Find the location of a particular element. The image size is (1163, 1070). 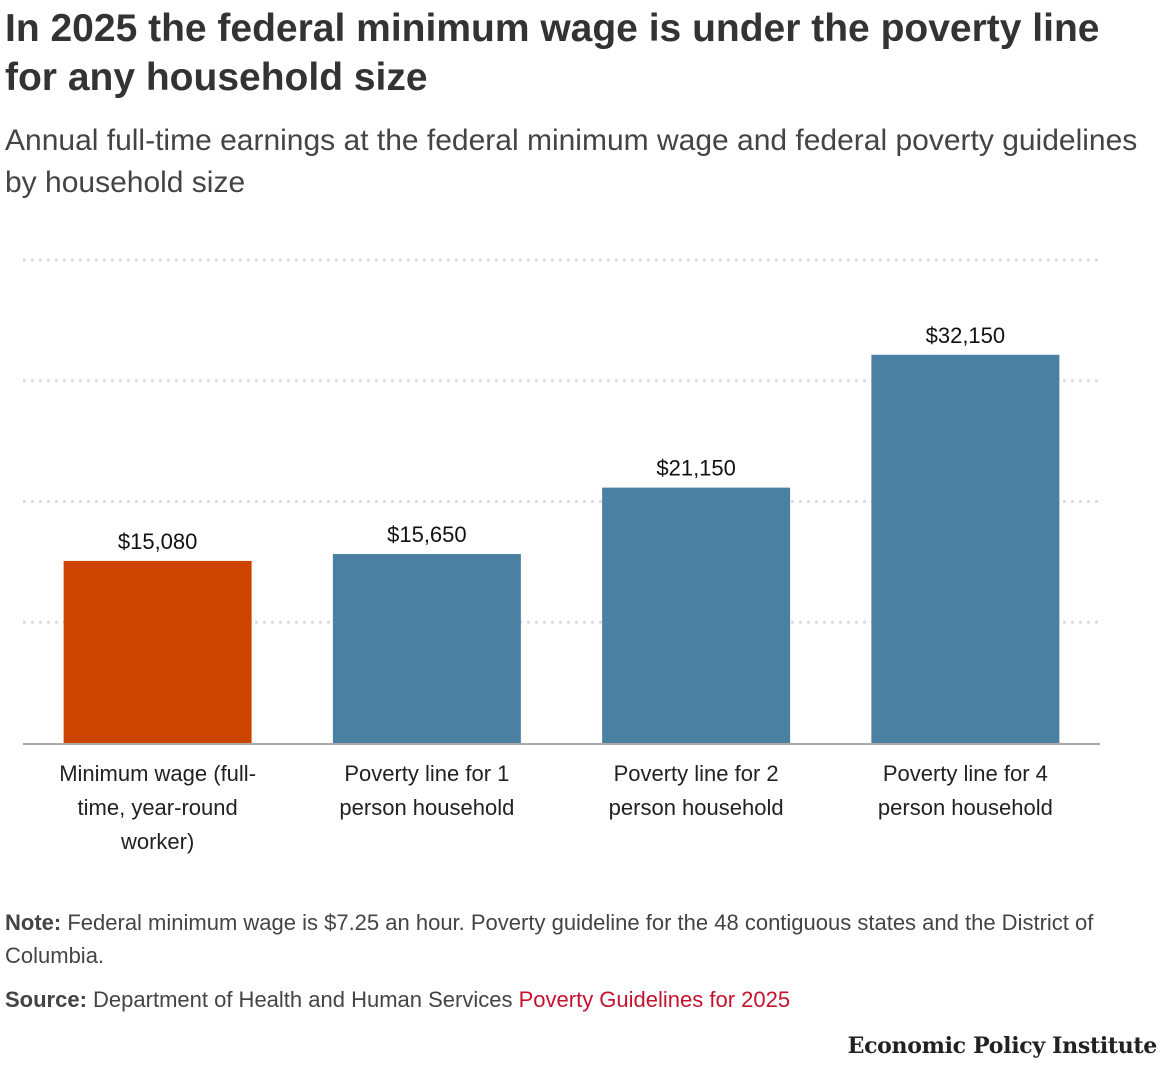

x-tick-label-line: time, year-round is located at coordinates (158, 807).